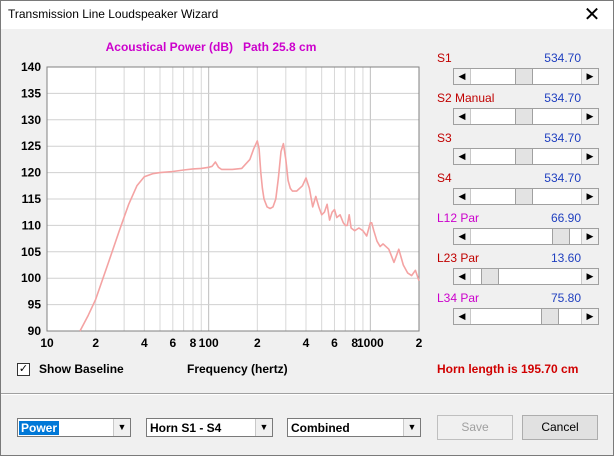  I want to click on chart-title: Acoustical Power (dB) Path 25.8 cm, so click(211, 47).